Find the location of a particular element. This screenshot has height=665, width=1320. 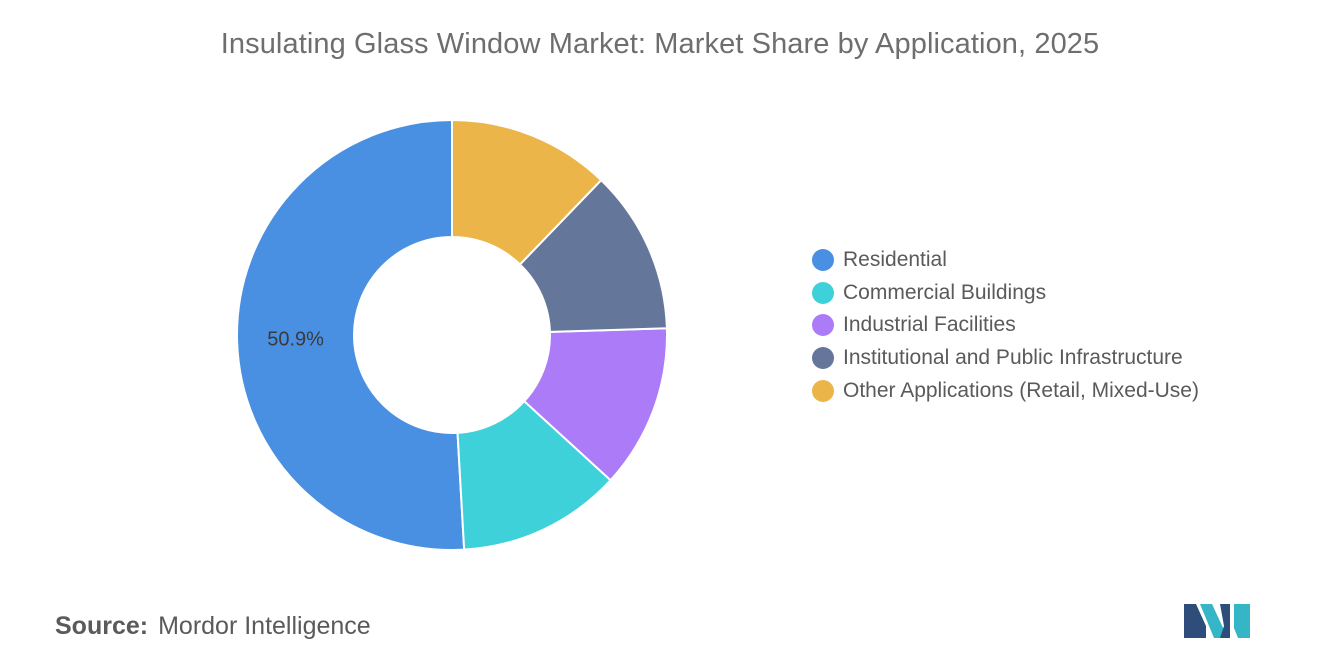

legend-item: Industrial Facilities is located at coordinates (1005, 325).